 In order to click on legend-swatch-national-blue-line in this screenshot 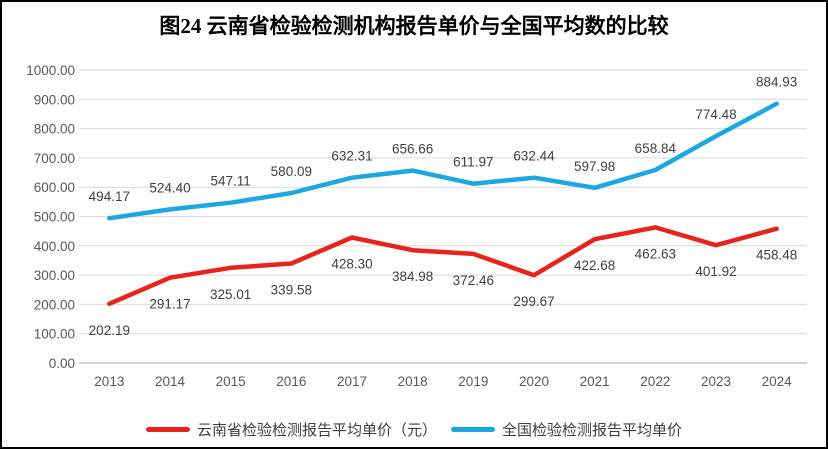, I will do `click(473, 429)`.